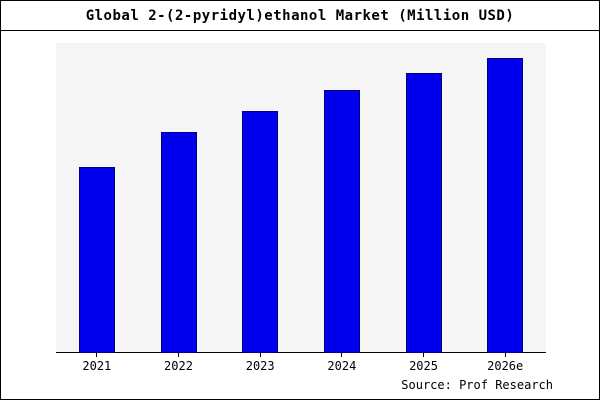 Image resolution: width=600 pixels, height=400 pixels. I want to click on x-tick-label: 2025, so click(423, 366).